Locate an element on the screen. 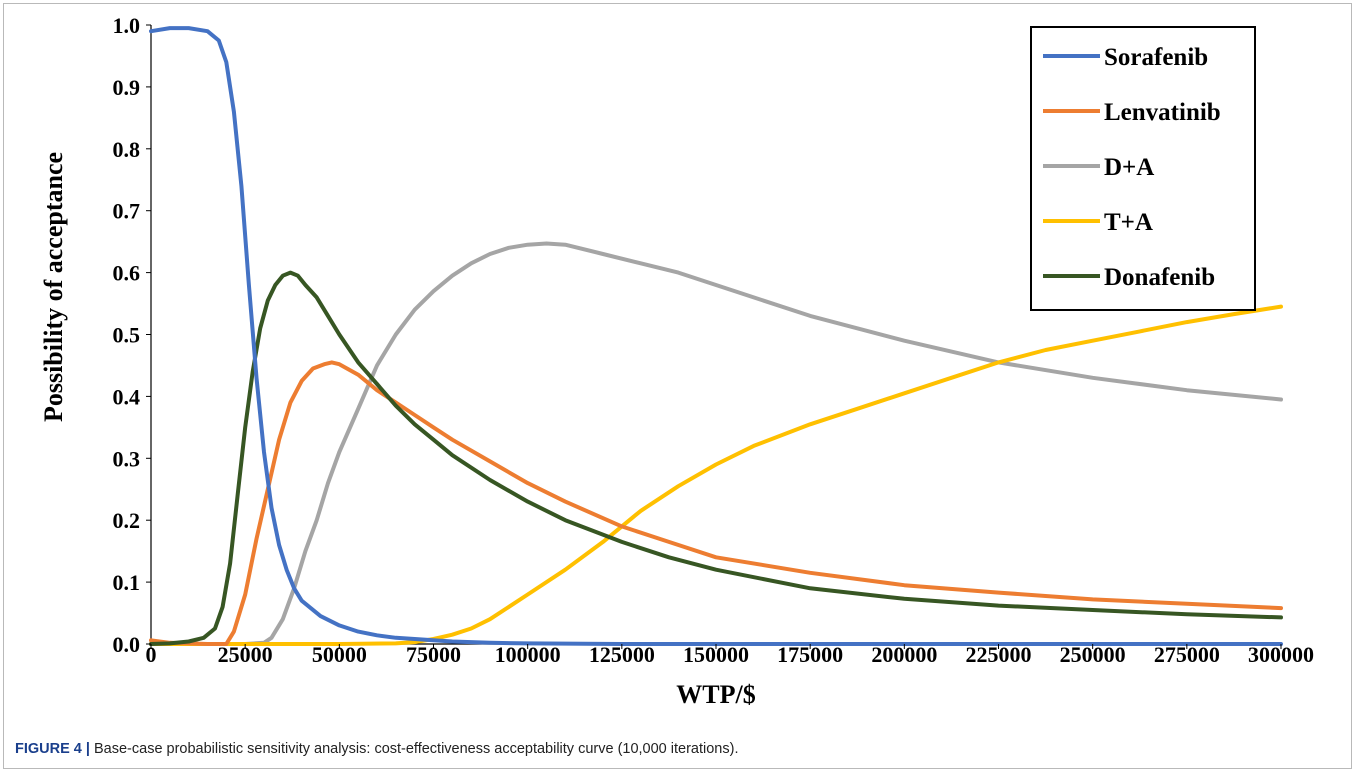 The width and height of the screenshot is (1357, 773). y-tick-label: 1.0 is located at coordinates (127, 25).